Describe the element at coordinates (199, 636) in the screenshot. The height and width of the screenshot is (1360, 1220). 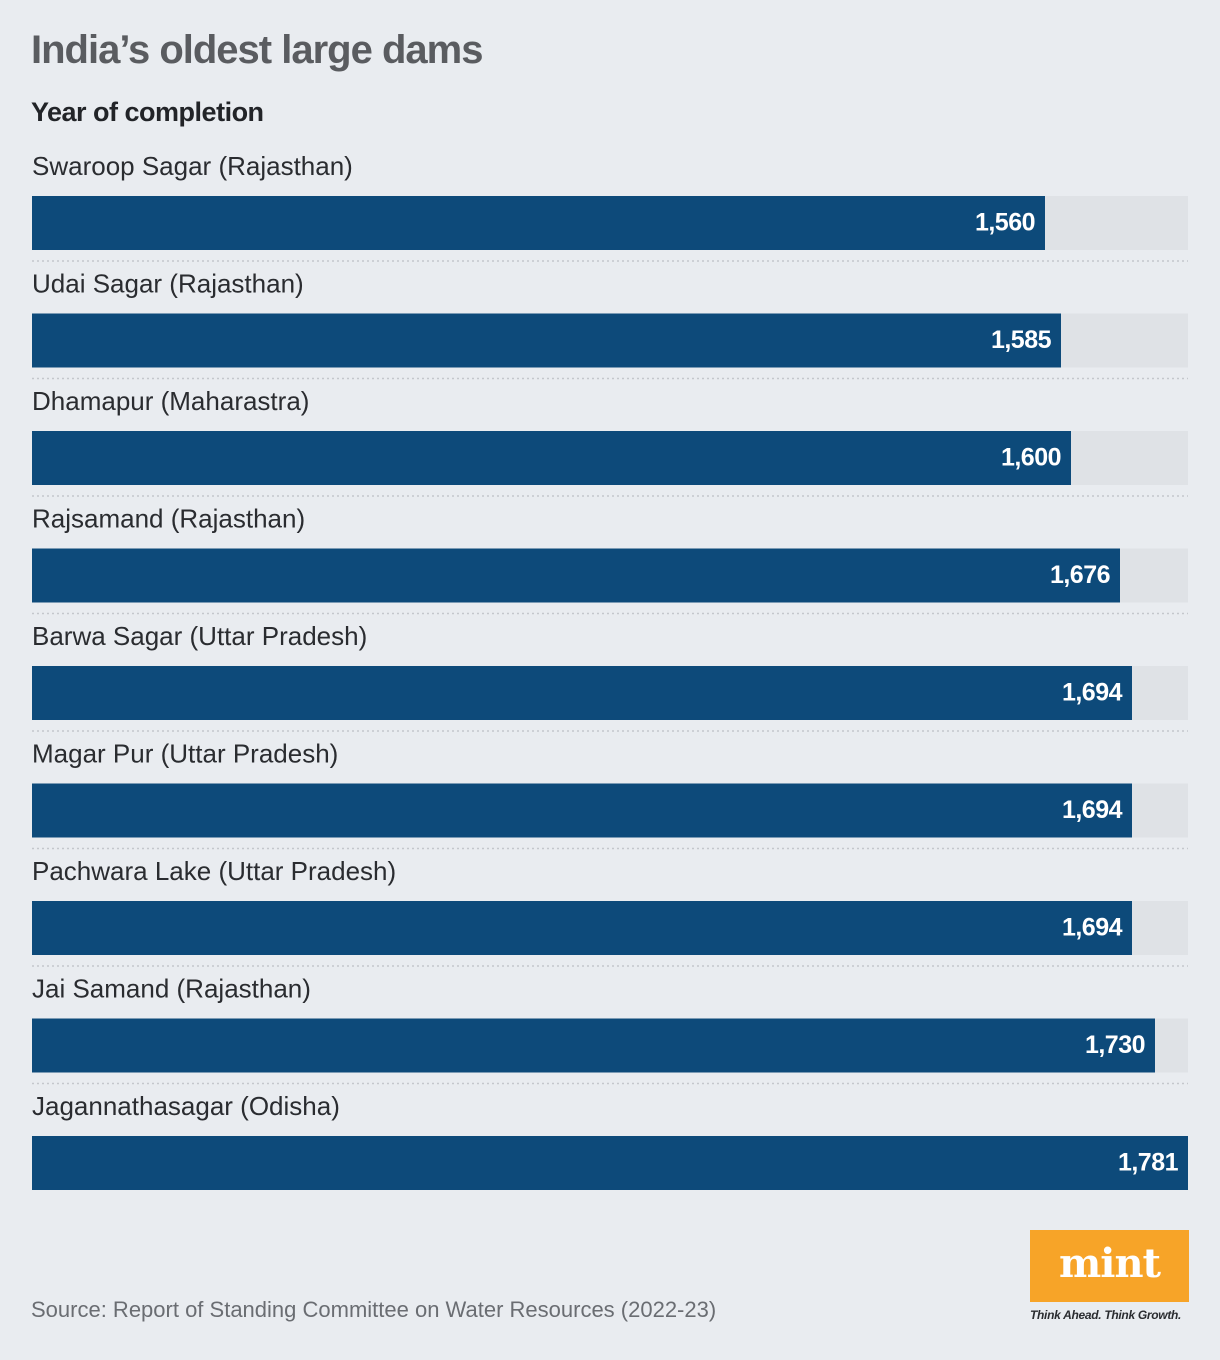
I see `category-label: Barwa Sagar (Uttar Pradesh)` at that location.